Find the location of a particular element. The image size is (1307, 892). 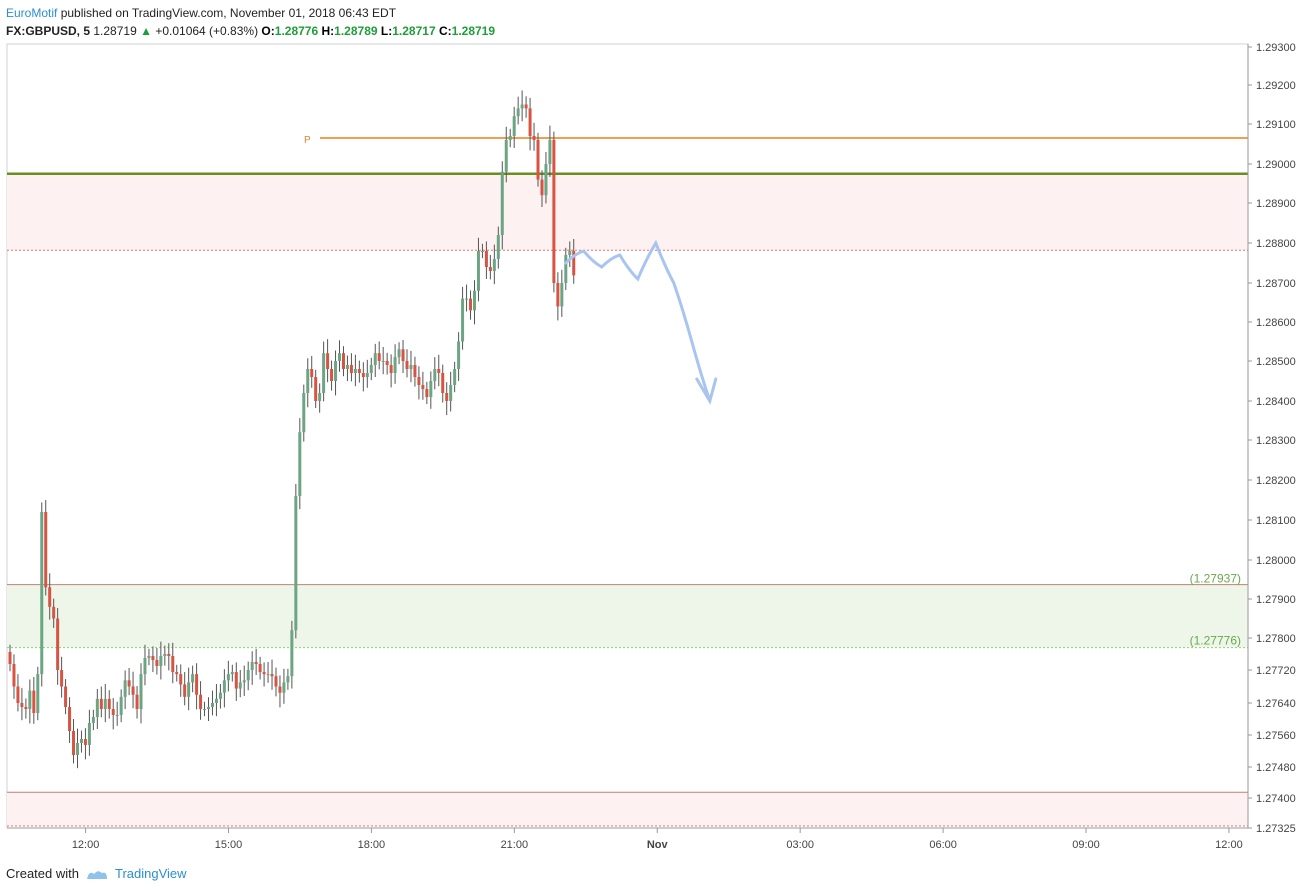

open-value: 1.28776 is located at coordinates (296, 31).